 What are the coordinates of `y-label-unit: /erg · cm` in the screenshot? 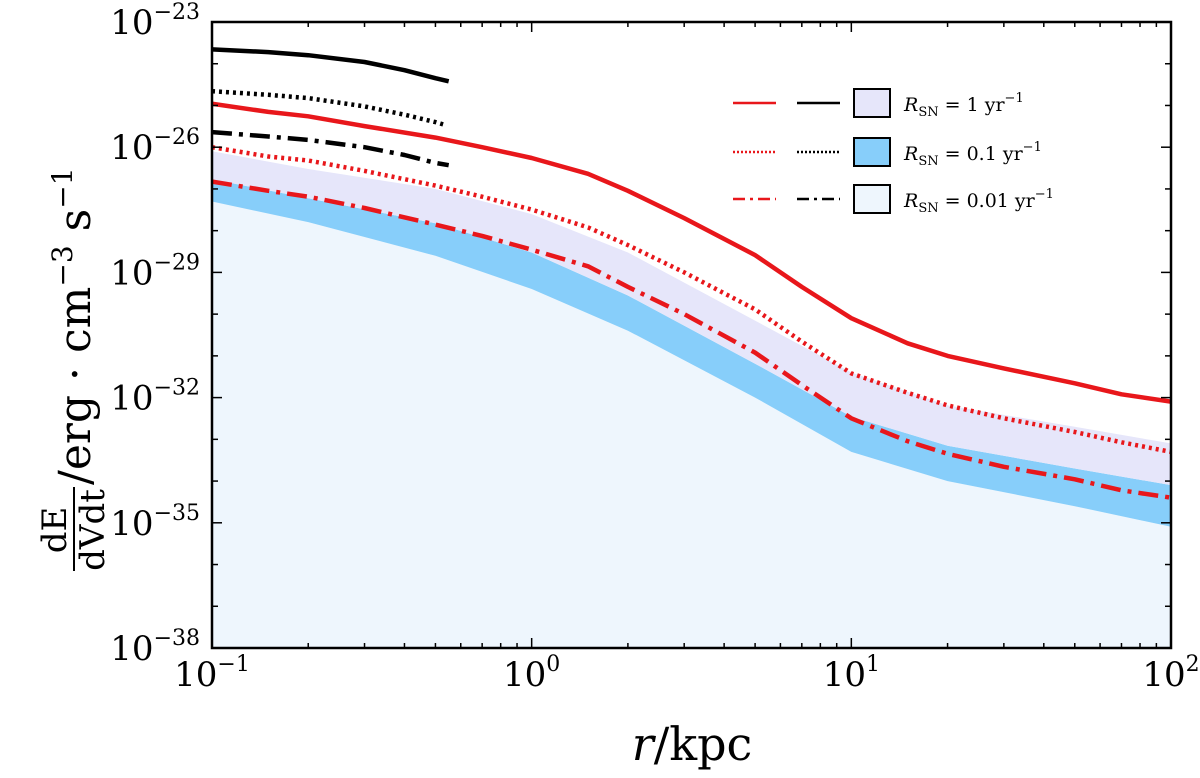 It's located at (75, 386).